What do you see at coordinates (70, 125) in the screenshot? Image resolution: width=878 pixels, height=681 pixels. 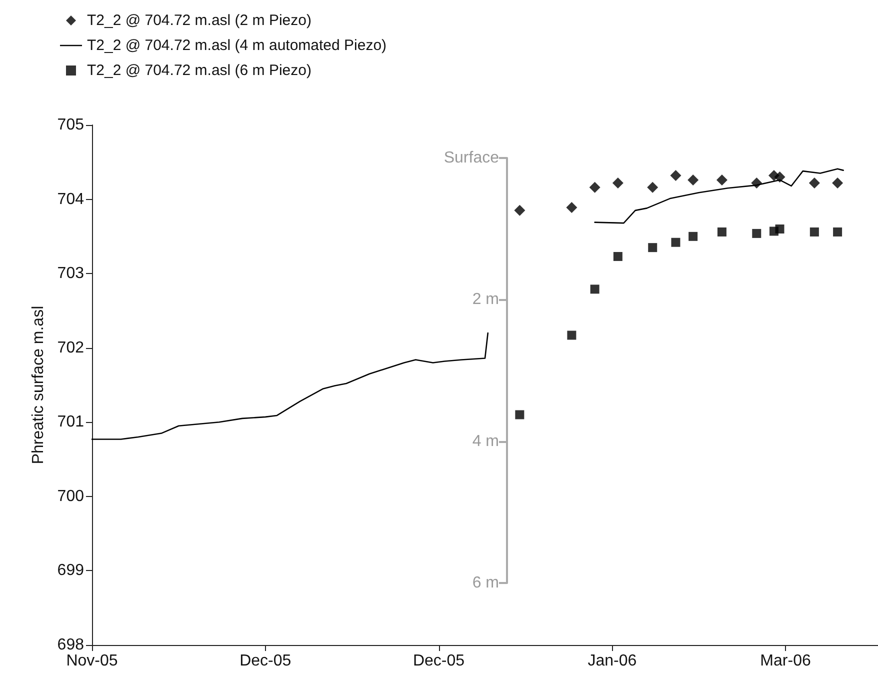 I see `y-tick-label: 705` at bounding box center [70, 125].